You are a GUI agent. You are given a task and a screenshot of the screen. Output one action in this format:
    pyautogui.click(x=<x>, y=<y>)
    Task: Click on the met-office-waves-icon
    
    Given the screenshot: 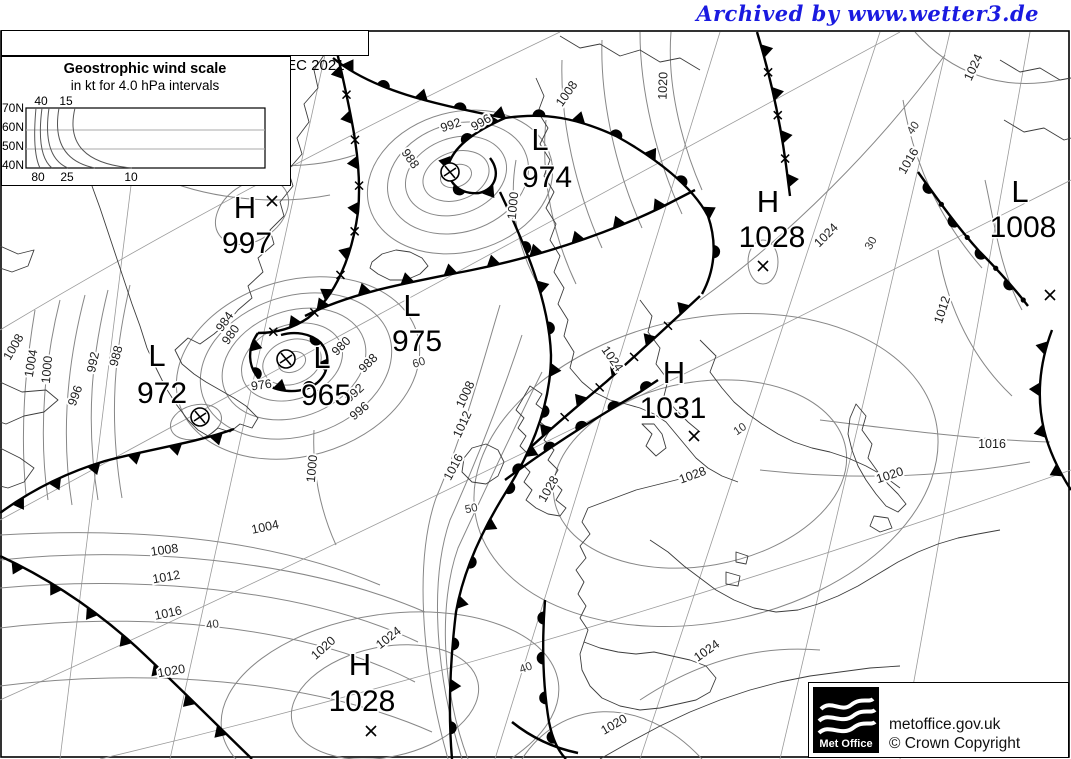 What is the action you would take?
    pyautogui.click(x=847, y=716)
    